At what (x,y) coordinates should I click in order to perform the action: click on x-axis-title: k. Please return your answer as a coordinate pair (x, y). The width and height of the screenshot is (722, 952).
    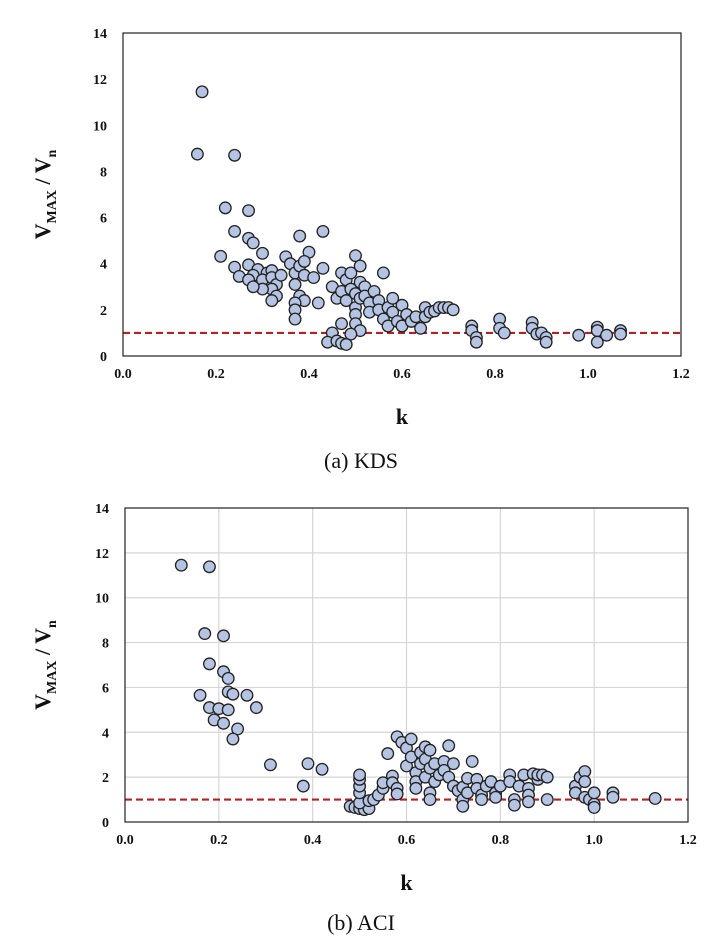
    Looking at the image, I should click on (406, 882).